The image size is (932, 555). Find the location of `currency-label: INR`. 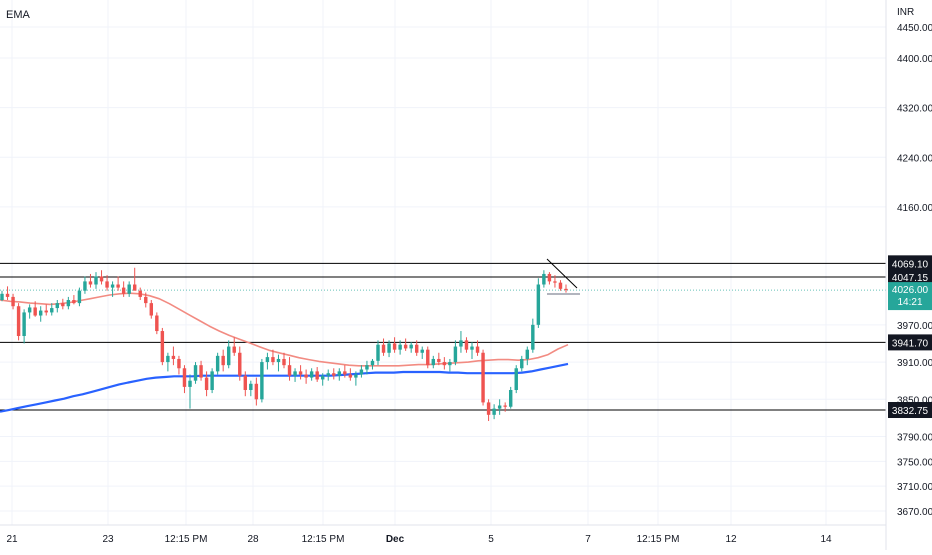

currency-label: INR is located at coordinates (905, 12).